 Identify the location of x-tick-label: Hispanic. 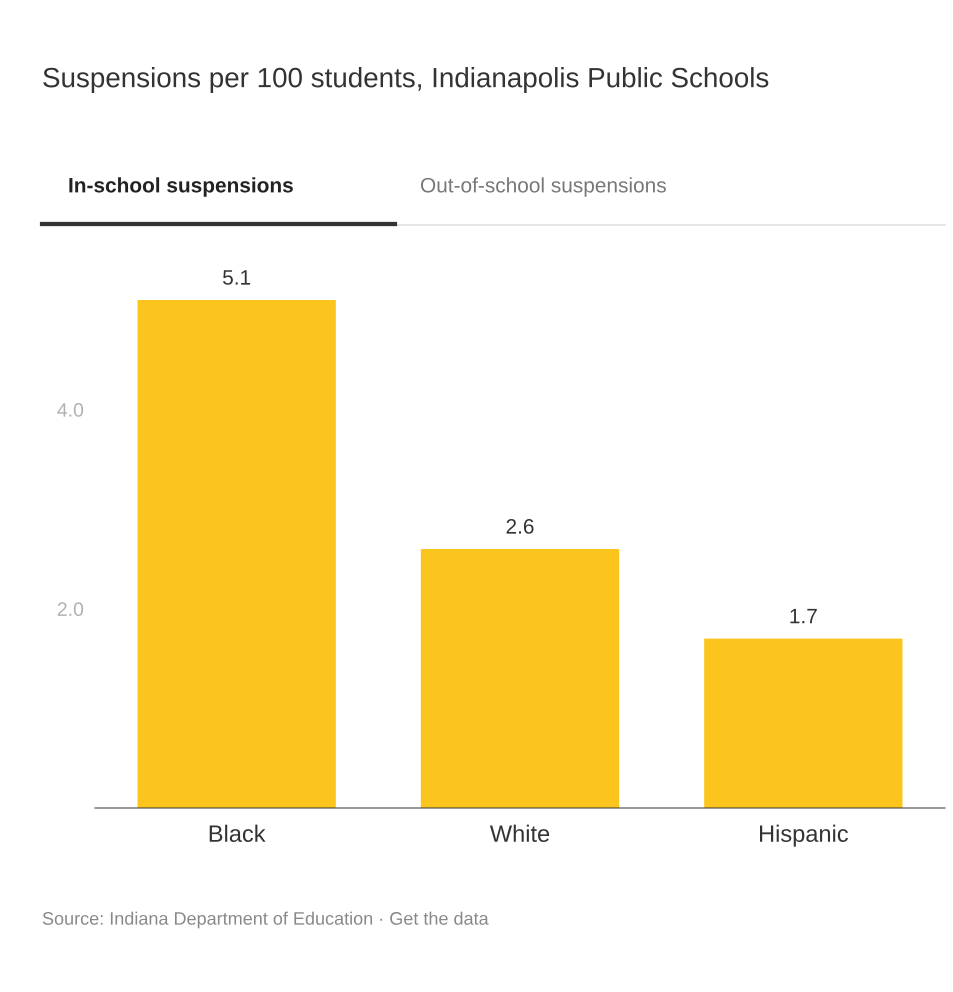
(804, 835).